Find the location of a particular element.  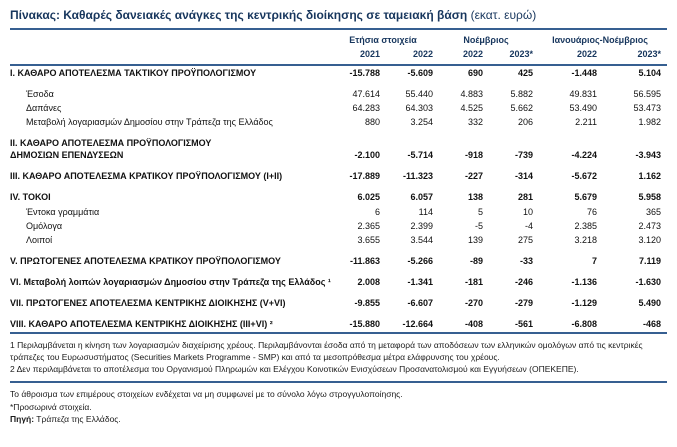

cell-value: -1.448 is located at coordinates (584, 72).